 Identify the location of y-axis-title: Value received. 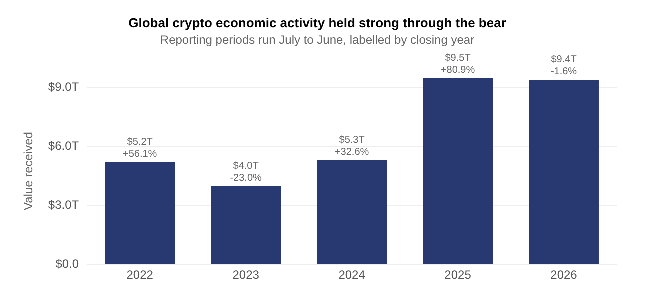
(29, 171).